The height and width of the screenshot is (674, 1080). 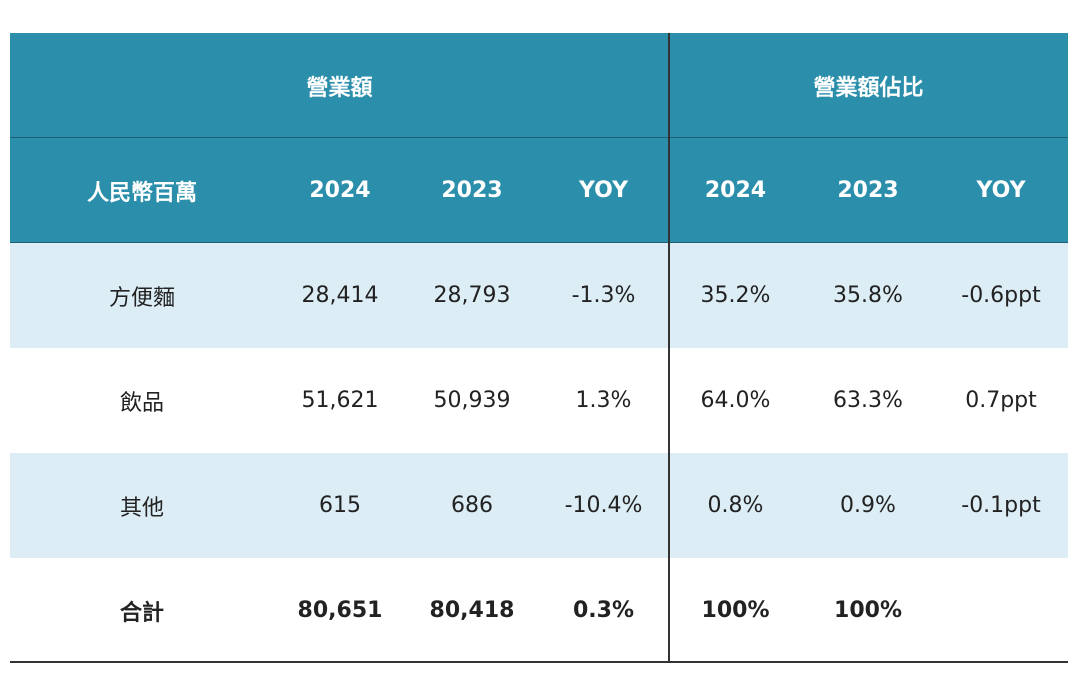 What do you see at coordinates (1001, 400) in the screenshot?
I see `cell: 0.7ppt` at bounding box center [1001, 400].